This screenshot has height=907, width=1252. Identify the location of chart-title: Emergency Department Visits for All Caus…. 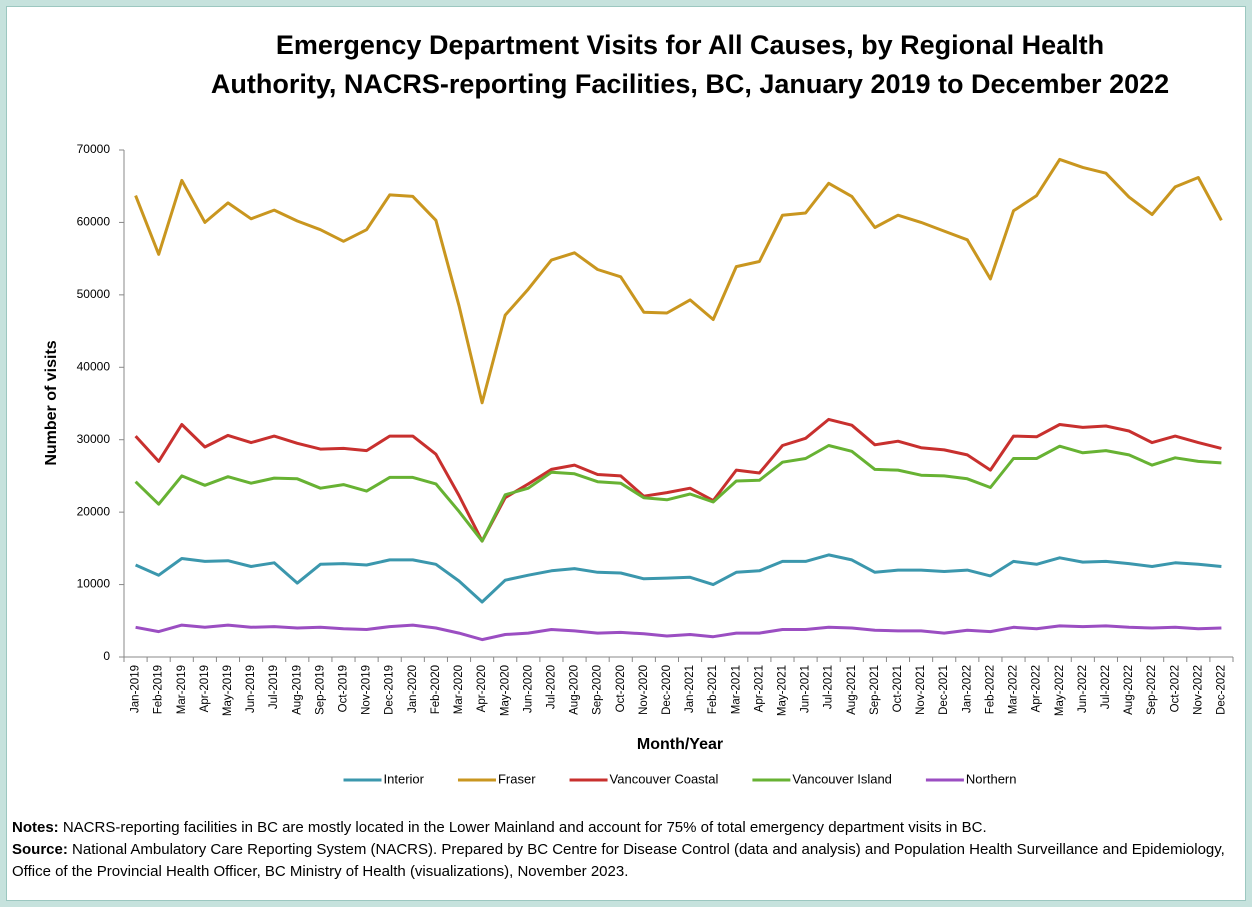
(690, 45).